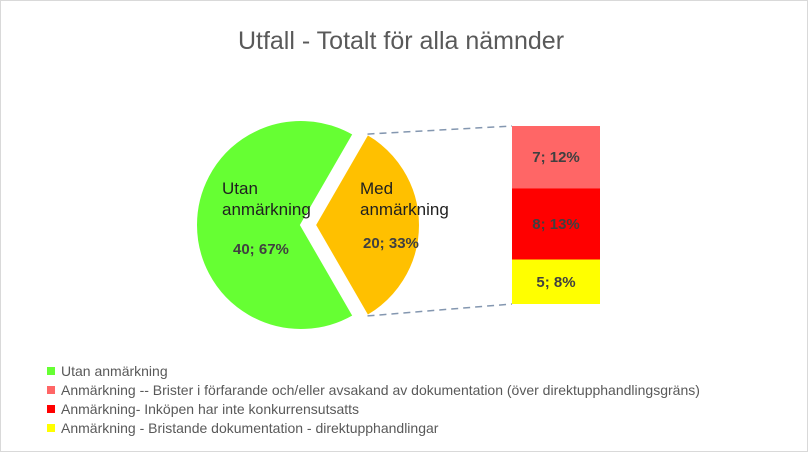 The height and width of the screenshot is (453, 808). What do you see at coordinates (114, 370) in the screenshot?
I see `legend-label: Utan anmärkning` at bounding box center [114, 370].